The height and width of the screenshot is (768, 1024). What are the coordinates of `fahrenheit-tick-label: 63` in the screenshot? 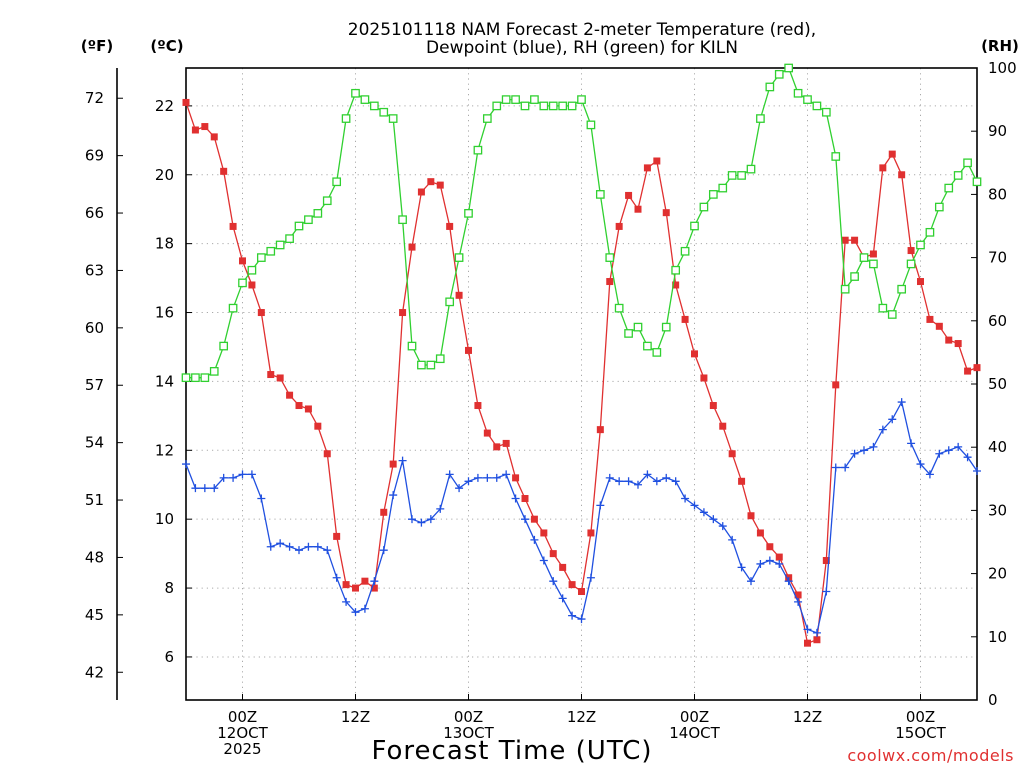 It's located at (94, 270).